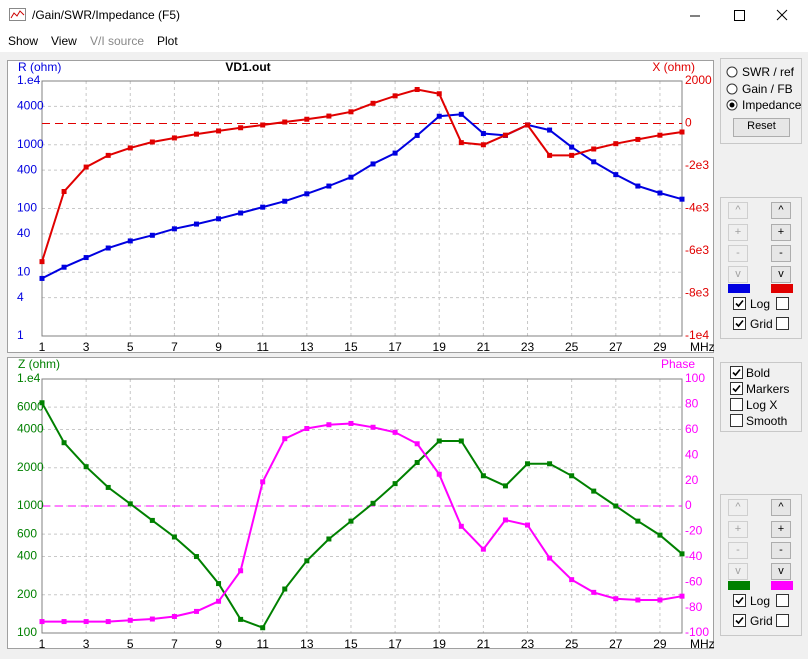 This screenshot has height=659, width=808. Describe the element at coordinates (692, 480) in the screenshot. I see `y2-tick-label: 20` at that location.